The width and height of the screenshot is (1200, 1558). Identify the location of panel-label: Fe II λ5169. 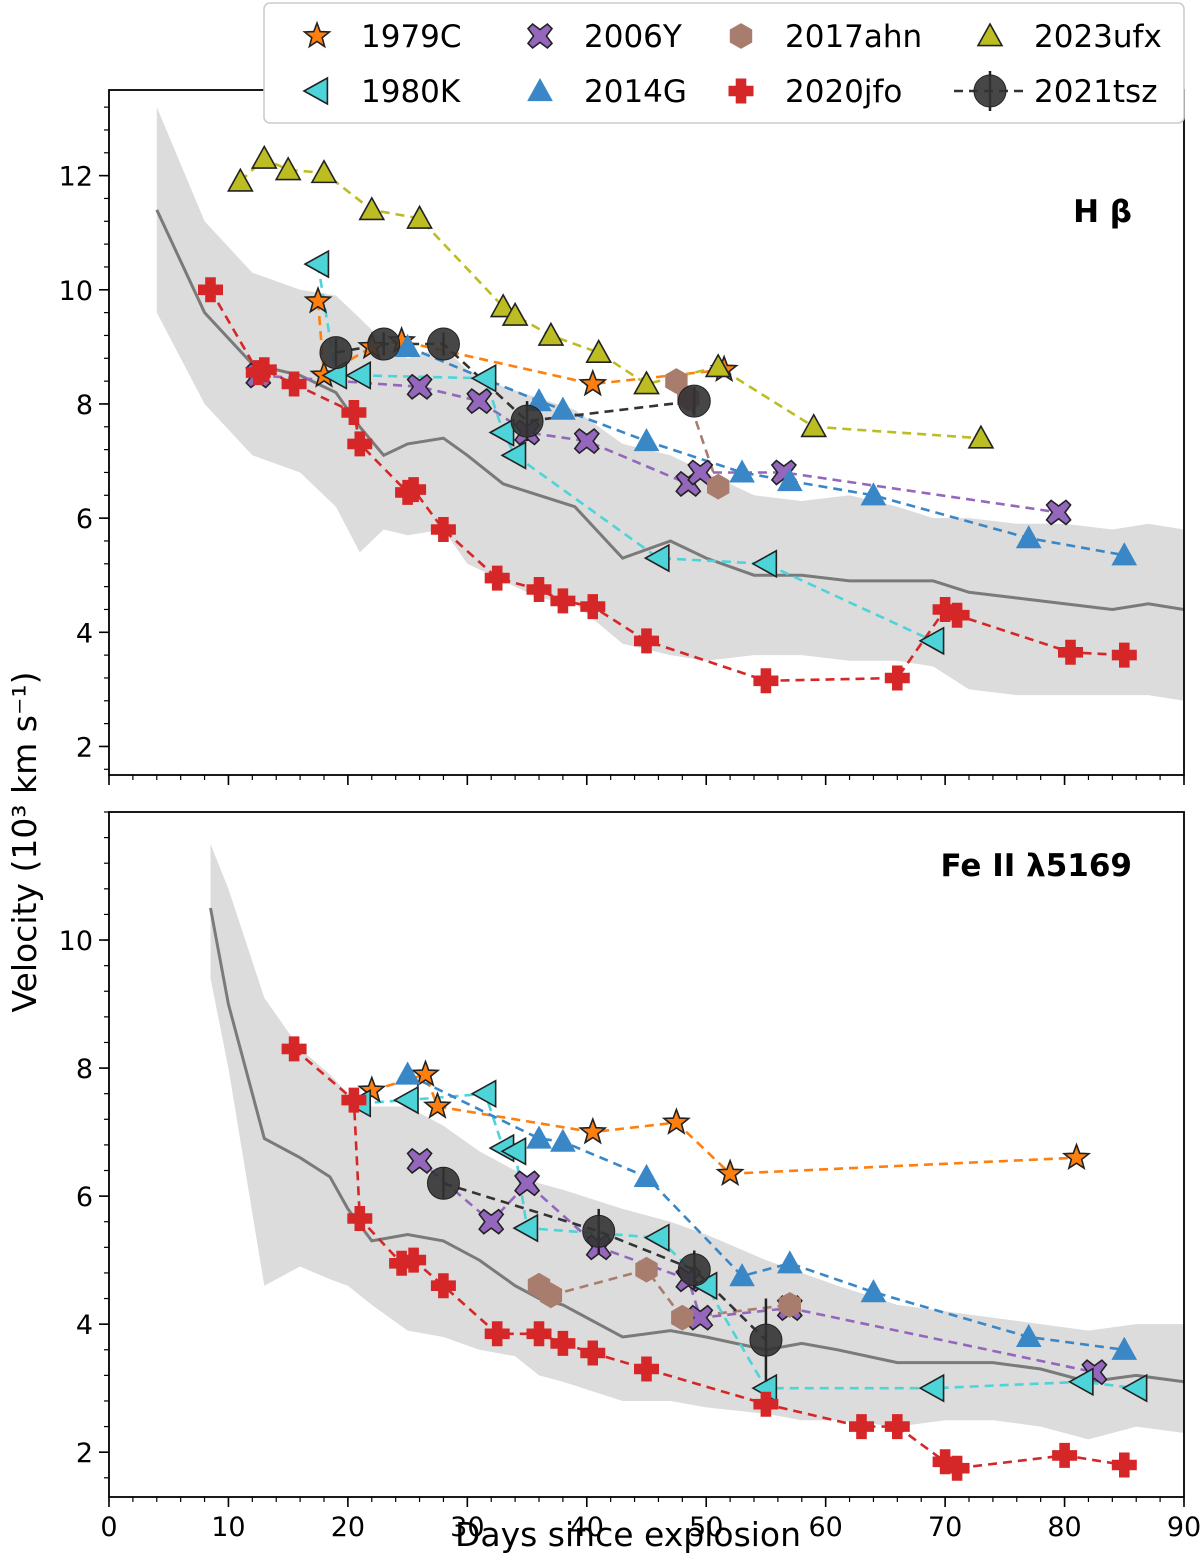
(1037, 866).